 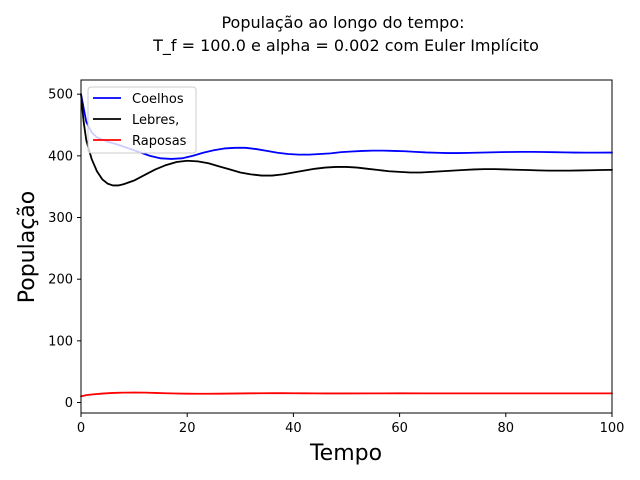 I want to click on y-axis-ticks: 0 100 200 300 400 500, so click(x=64, y=249).